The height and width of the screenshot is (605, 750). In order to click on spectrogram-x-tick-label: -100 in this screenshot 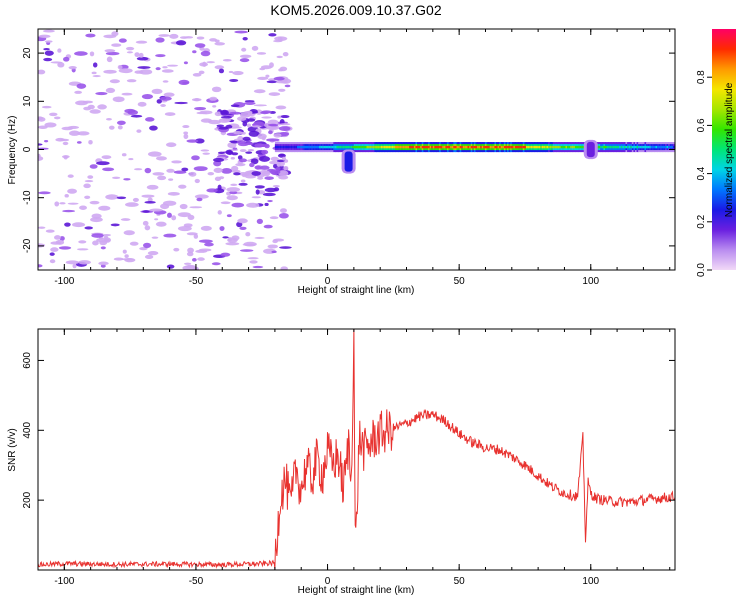, I will do `click(64, 281)`.